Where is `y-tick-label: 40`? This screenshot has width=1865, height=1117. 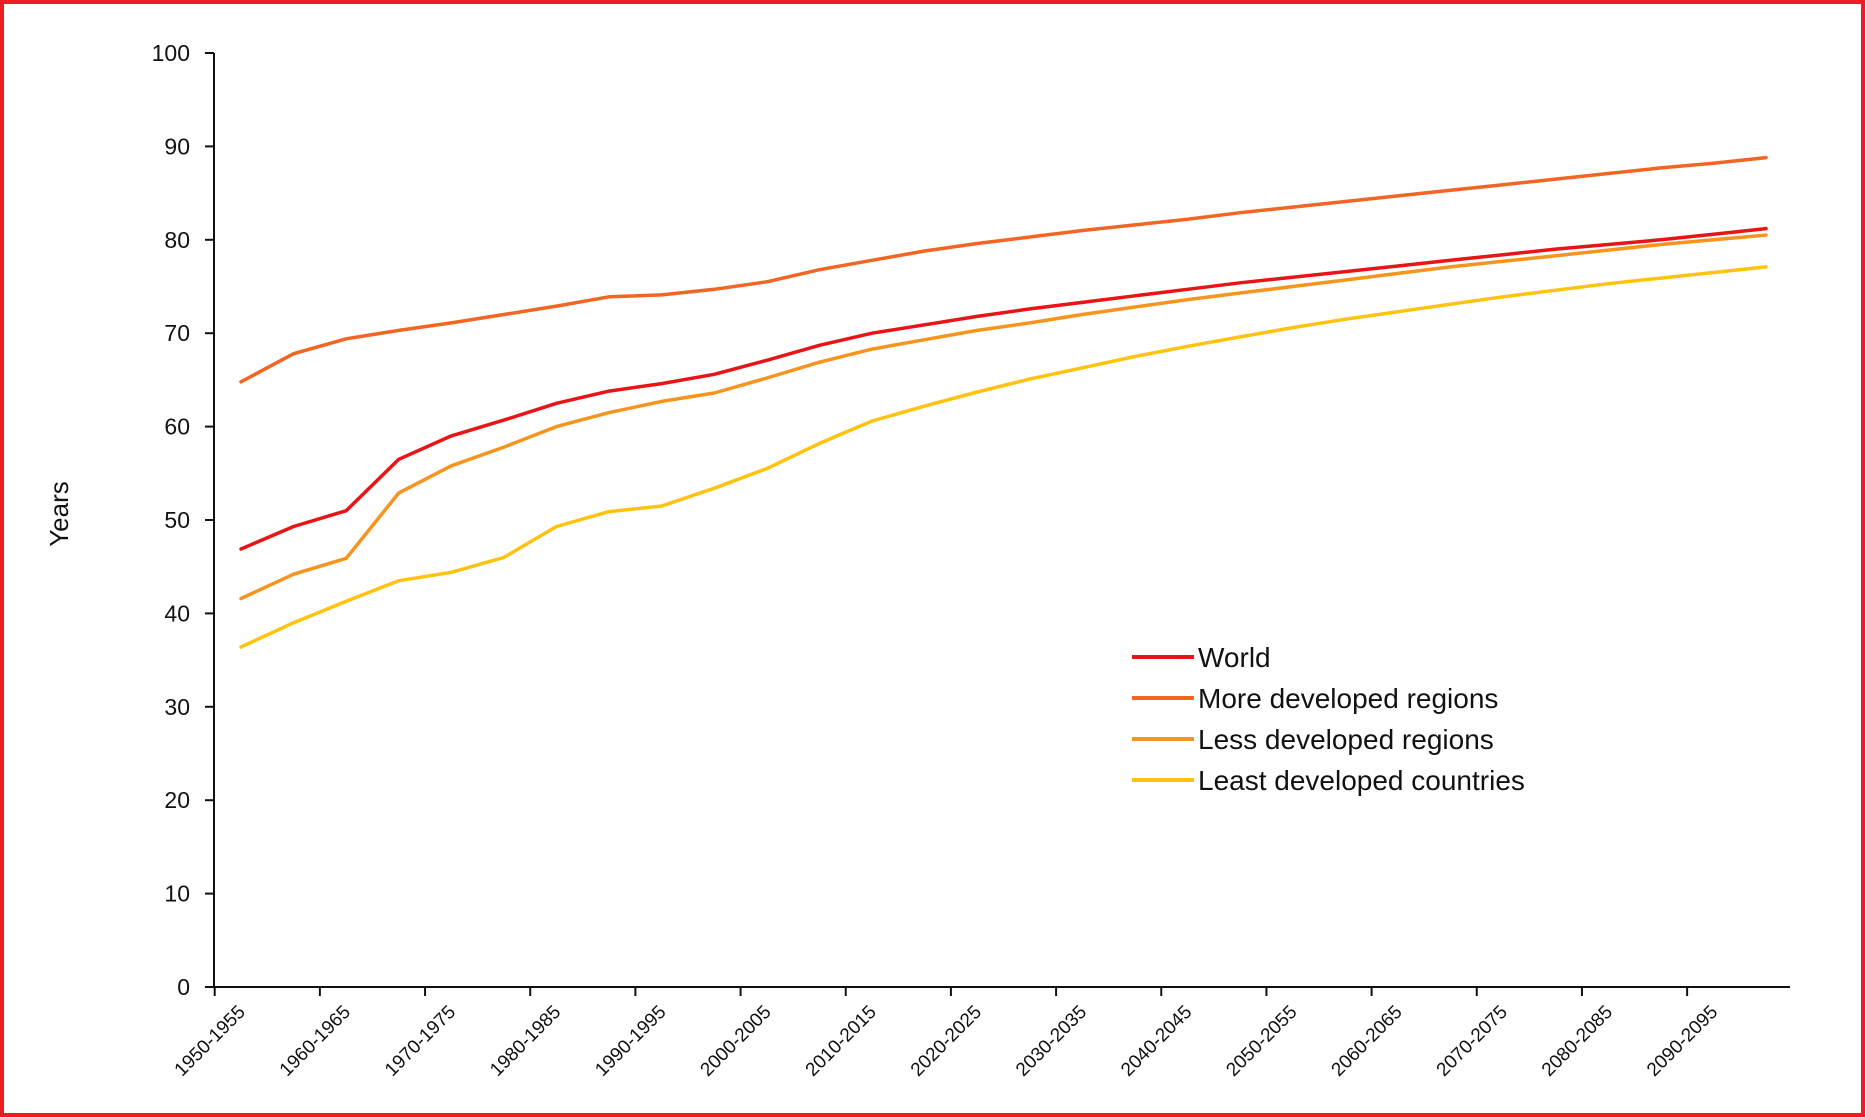
y-tick-label: 40 is located at coordinates (177, 613).